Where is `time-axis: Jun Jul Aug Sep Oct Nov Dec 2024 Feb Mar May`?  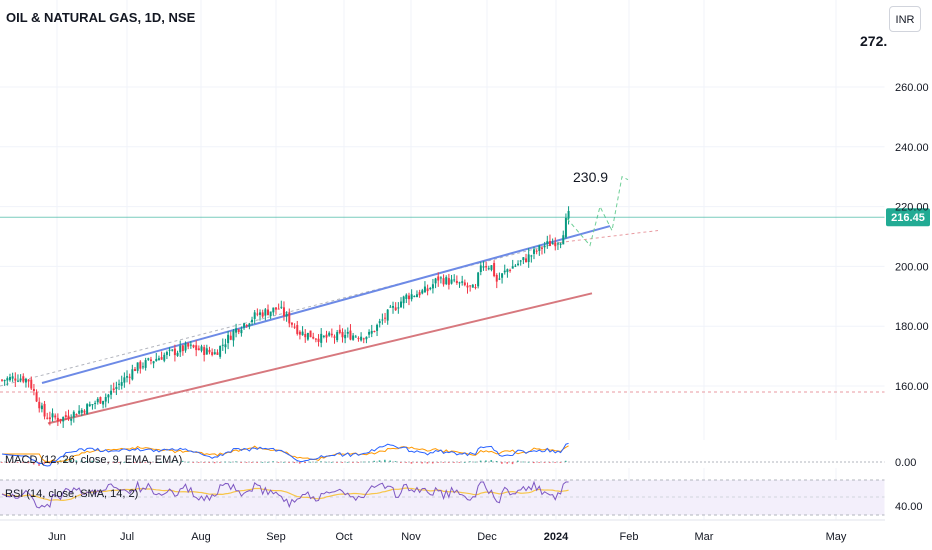 time-axis: Jun Jul Aug Sep Oct Nov Dec 2024 Feb Mar May is located at coordinates (442, 531).